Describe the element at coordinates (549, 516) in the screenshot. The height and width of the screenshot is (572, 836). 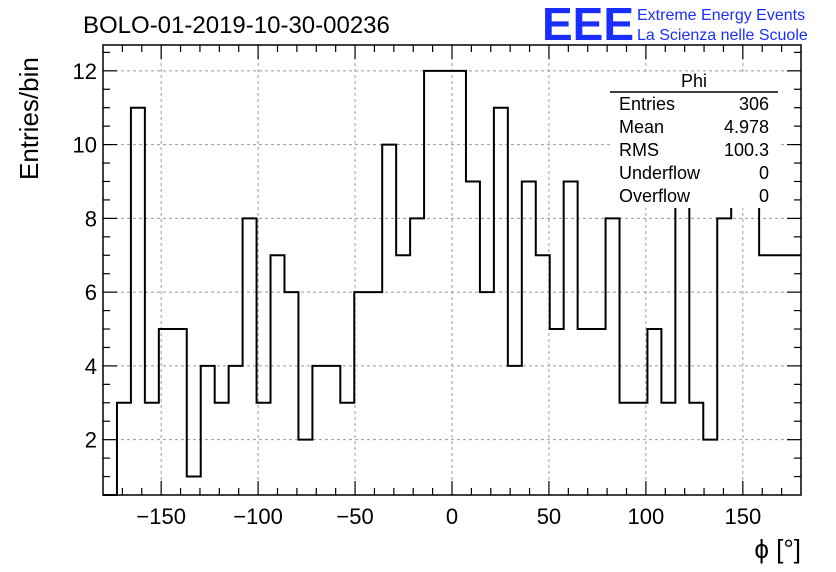
I see `x-tick-label: 50` at that location.